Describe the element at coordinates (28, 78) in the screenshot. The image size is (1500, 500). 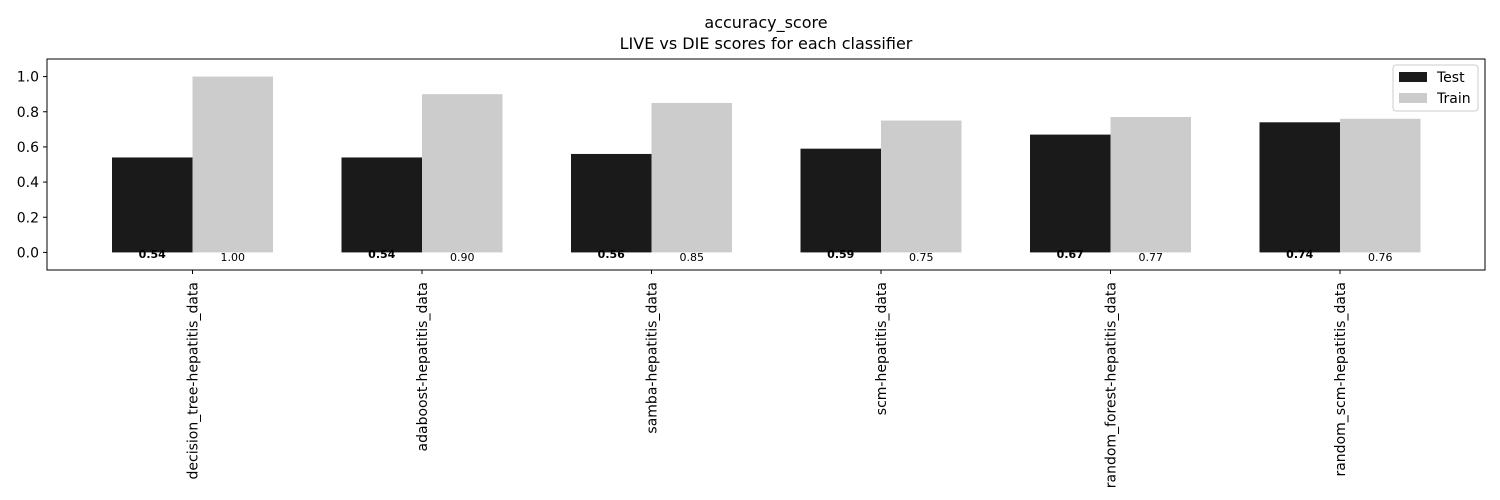
I see `y-tick-label: 1.0` at that location.